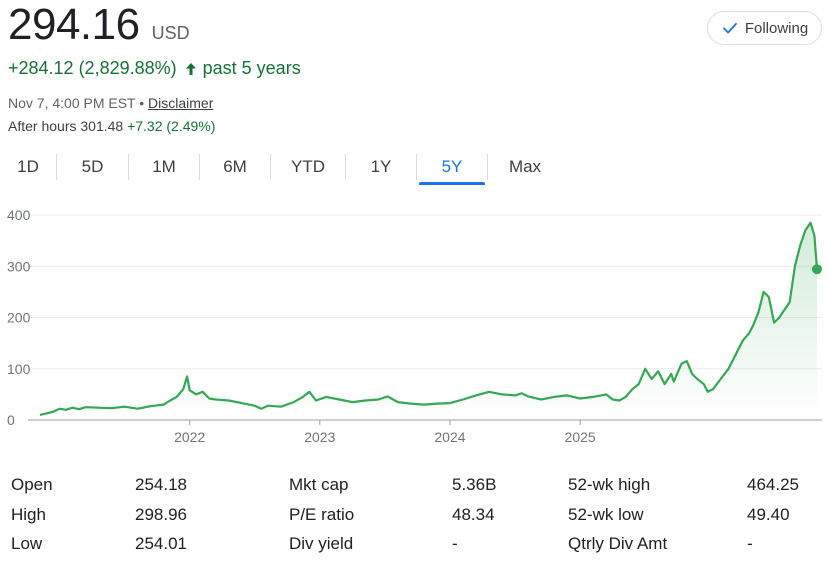 The image size is (829, 565). I want to click on tab-max: Max, so click(525, 166).